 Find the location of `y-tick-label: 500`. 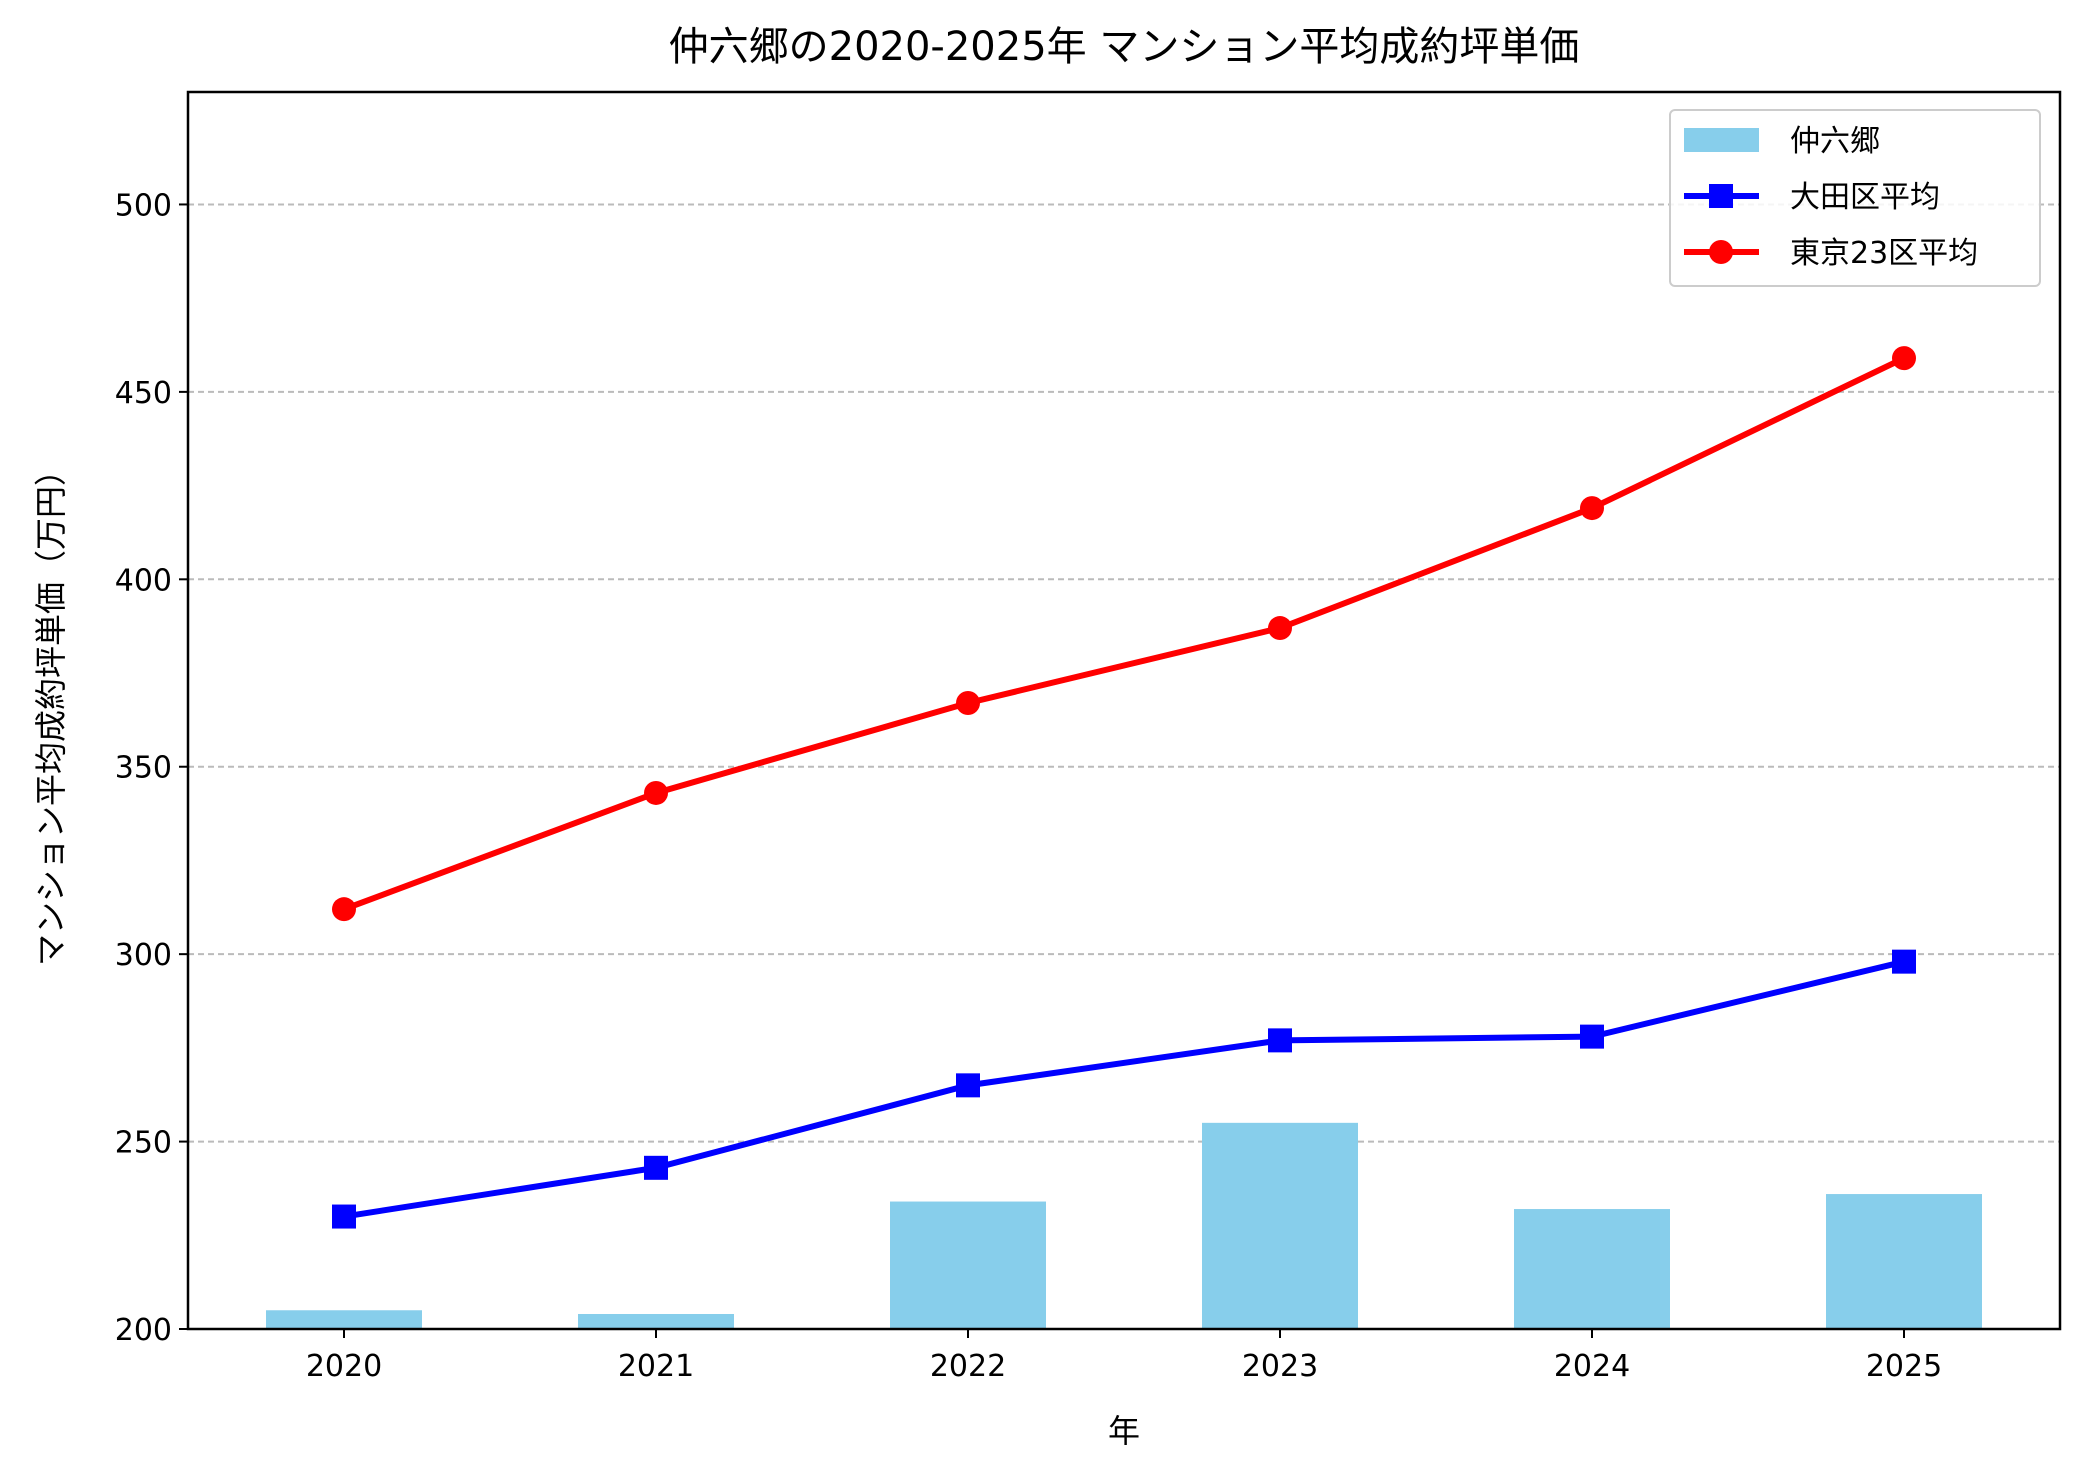

y-tick-label: 500 is located at coordinates (143, 205).